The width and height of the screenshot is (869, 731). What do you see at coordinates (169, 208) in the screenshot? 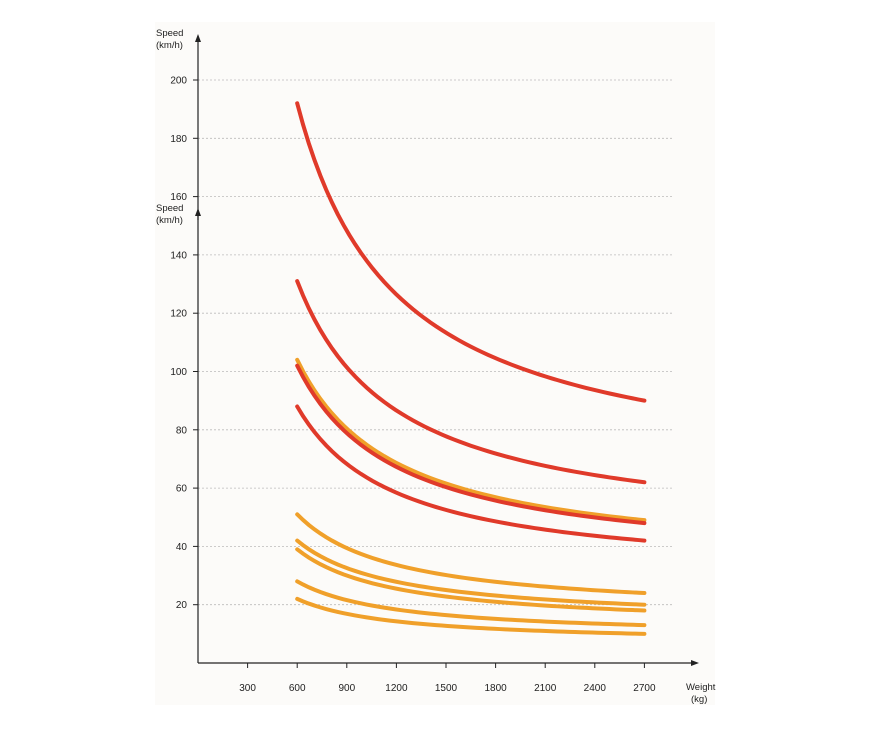
I see `secondary-y-axis-label-line1: Speed` at bounding box center [169, 208].